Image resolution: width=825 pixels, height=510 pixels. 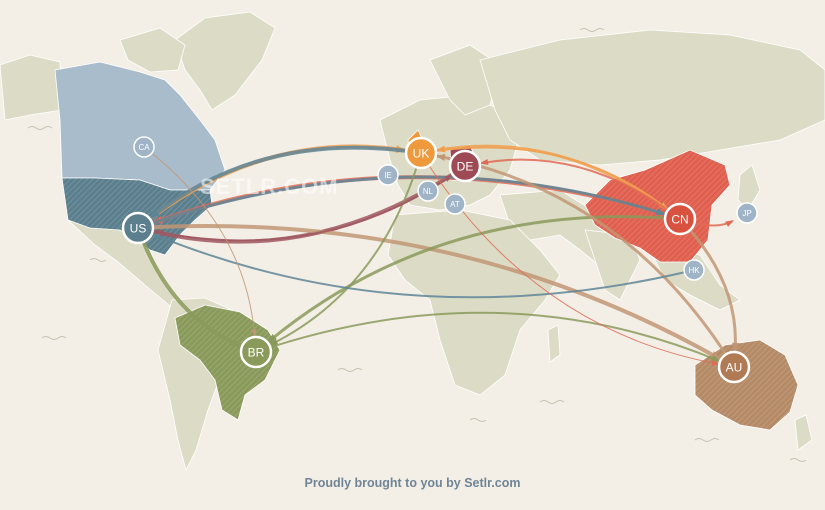 What do you see at coordinates (660, 212) in the screenshot?
I see `flow-arrowhead-us-to-cn` at bounding box center [660, 212].